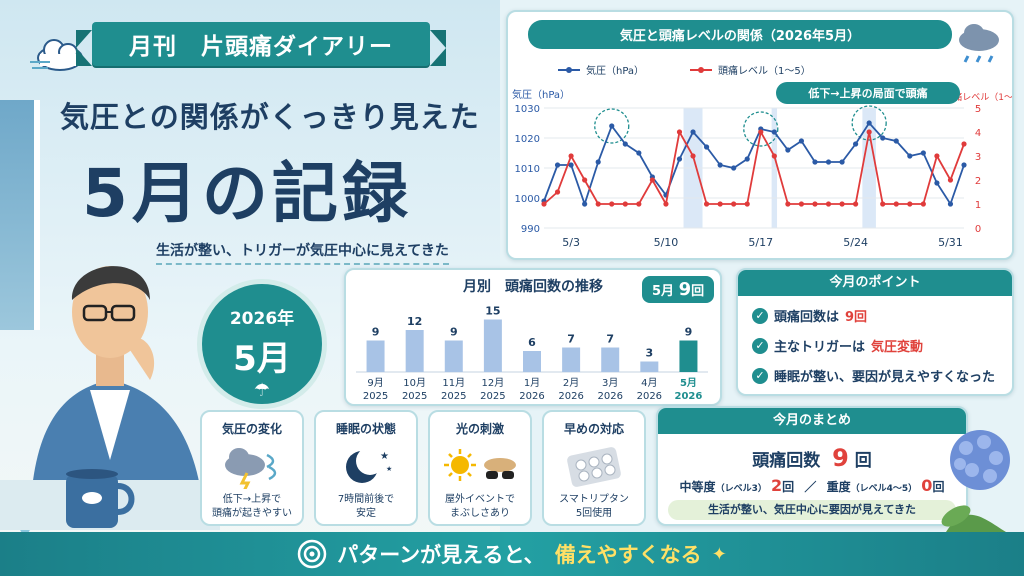 The width and height of the screenshot is (1024, 576). I want to click on summary-count-unit: 回, so click(863, 461).